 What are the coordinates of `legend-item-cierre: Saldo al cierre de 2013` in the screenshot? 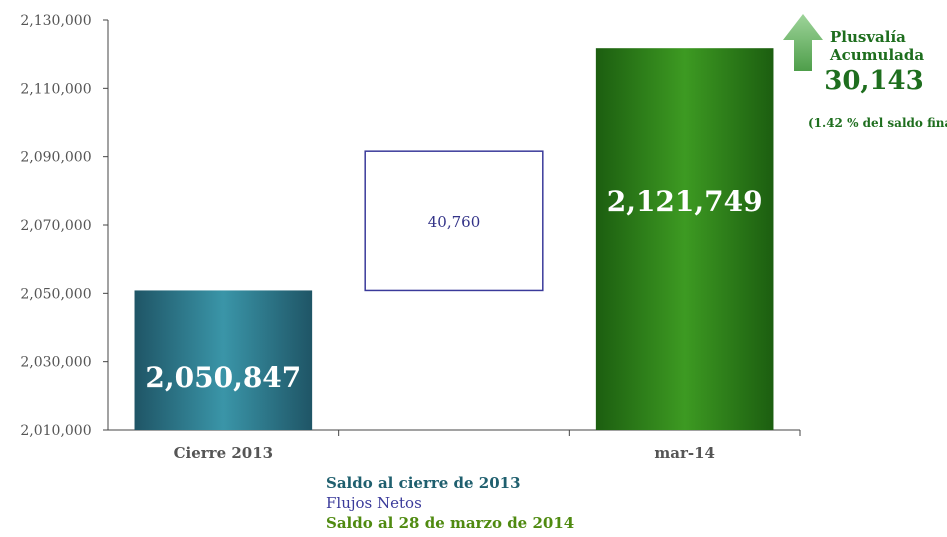 It's located at (423, 483).